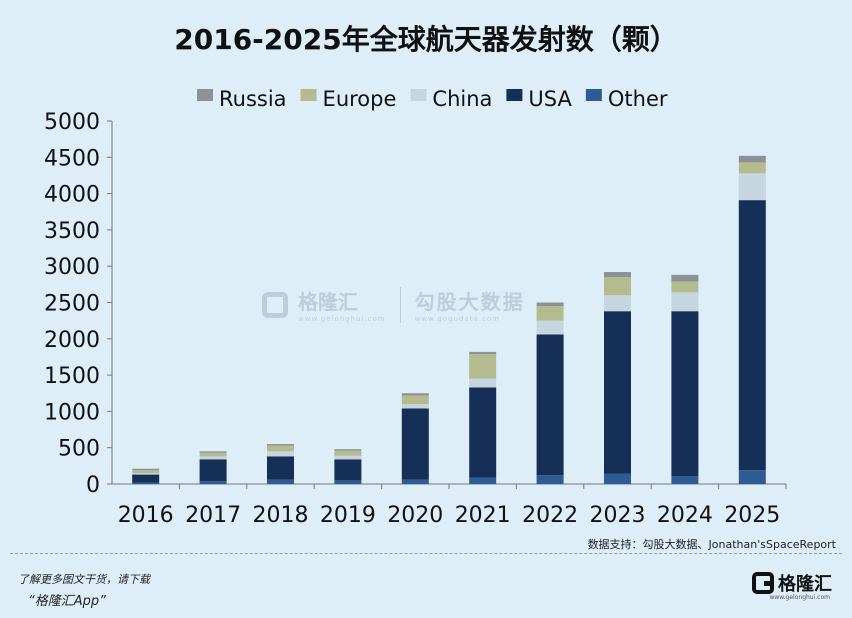  What do you see at coordinates (280, 448) in the screenshot?
I see `bar-segment-europe-2018` at bounding box center [280, 448].